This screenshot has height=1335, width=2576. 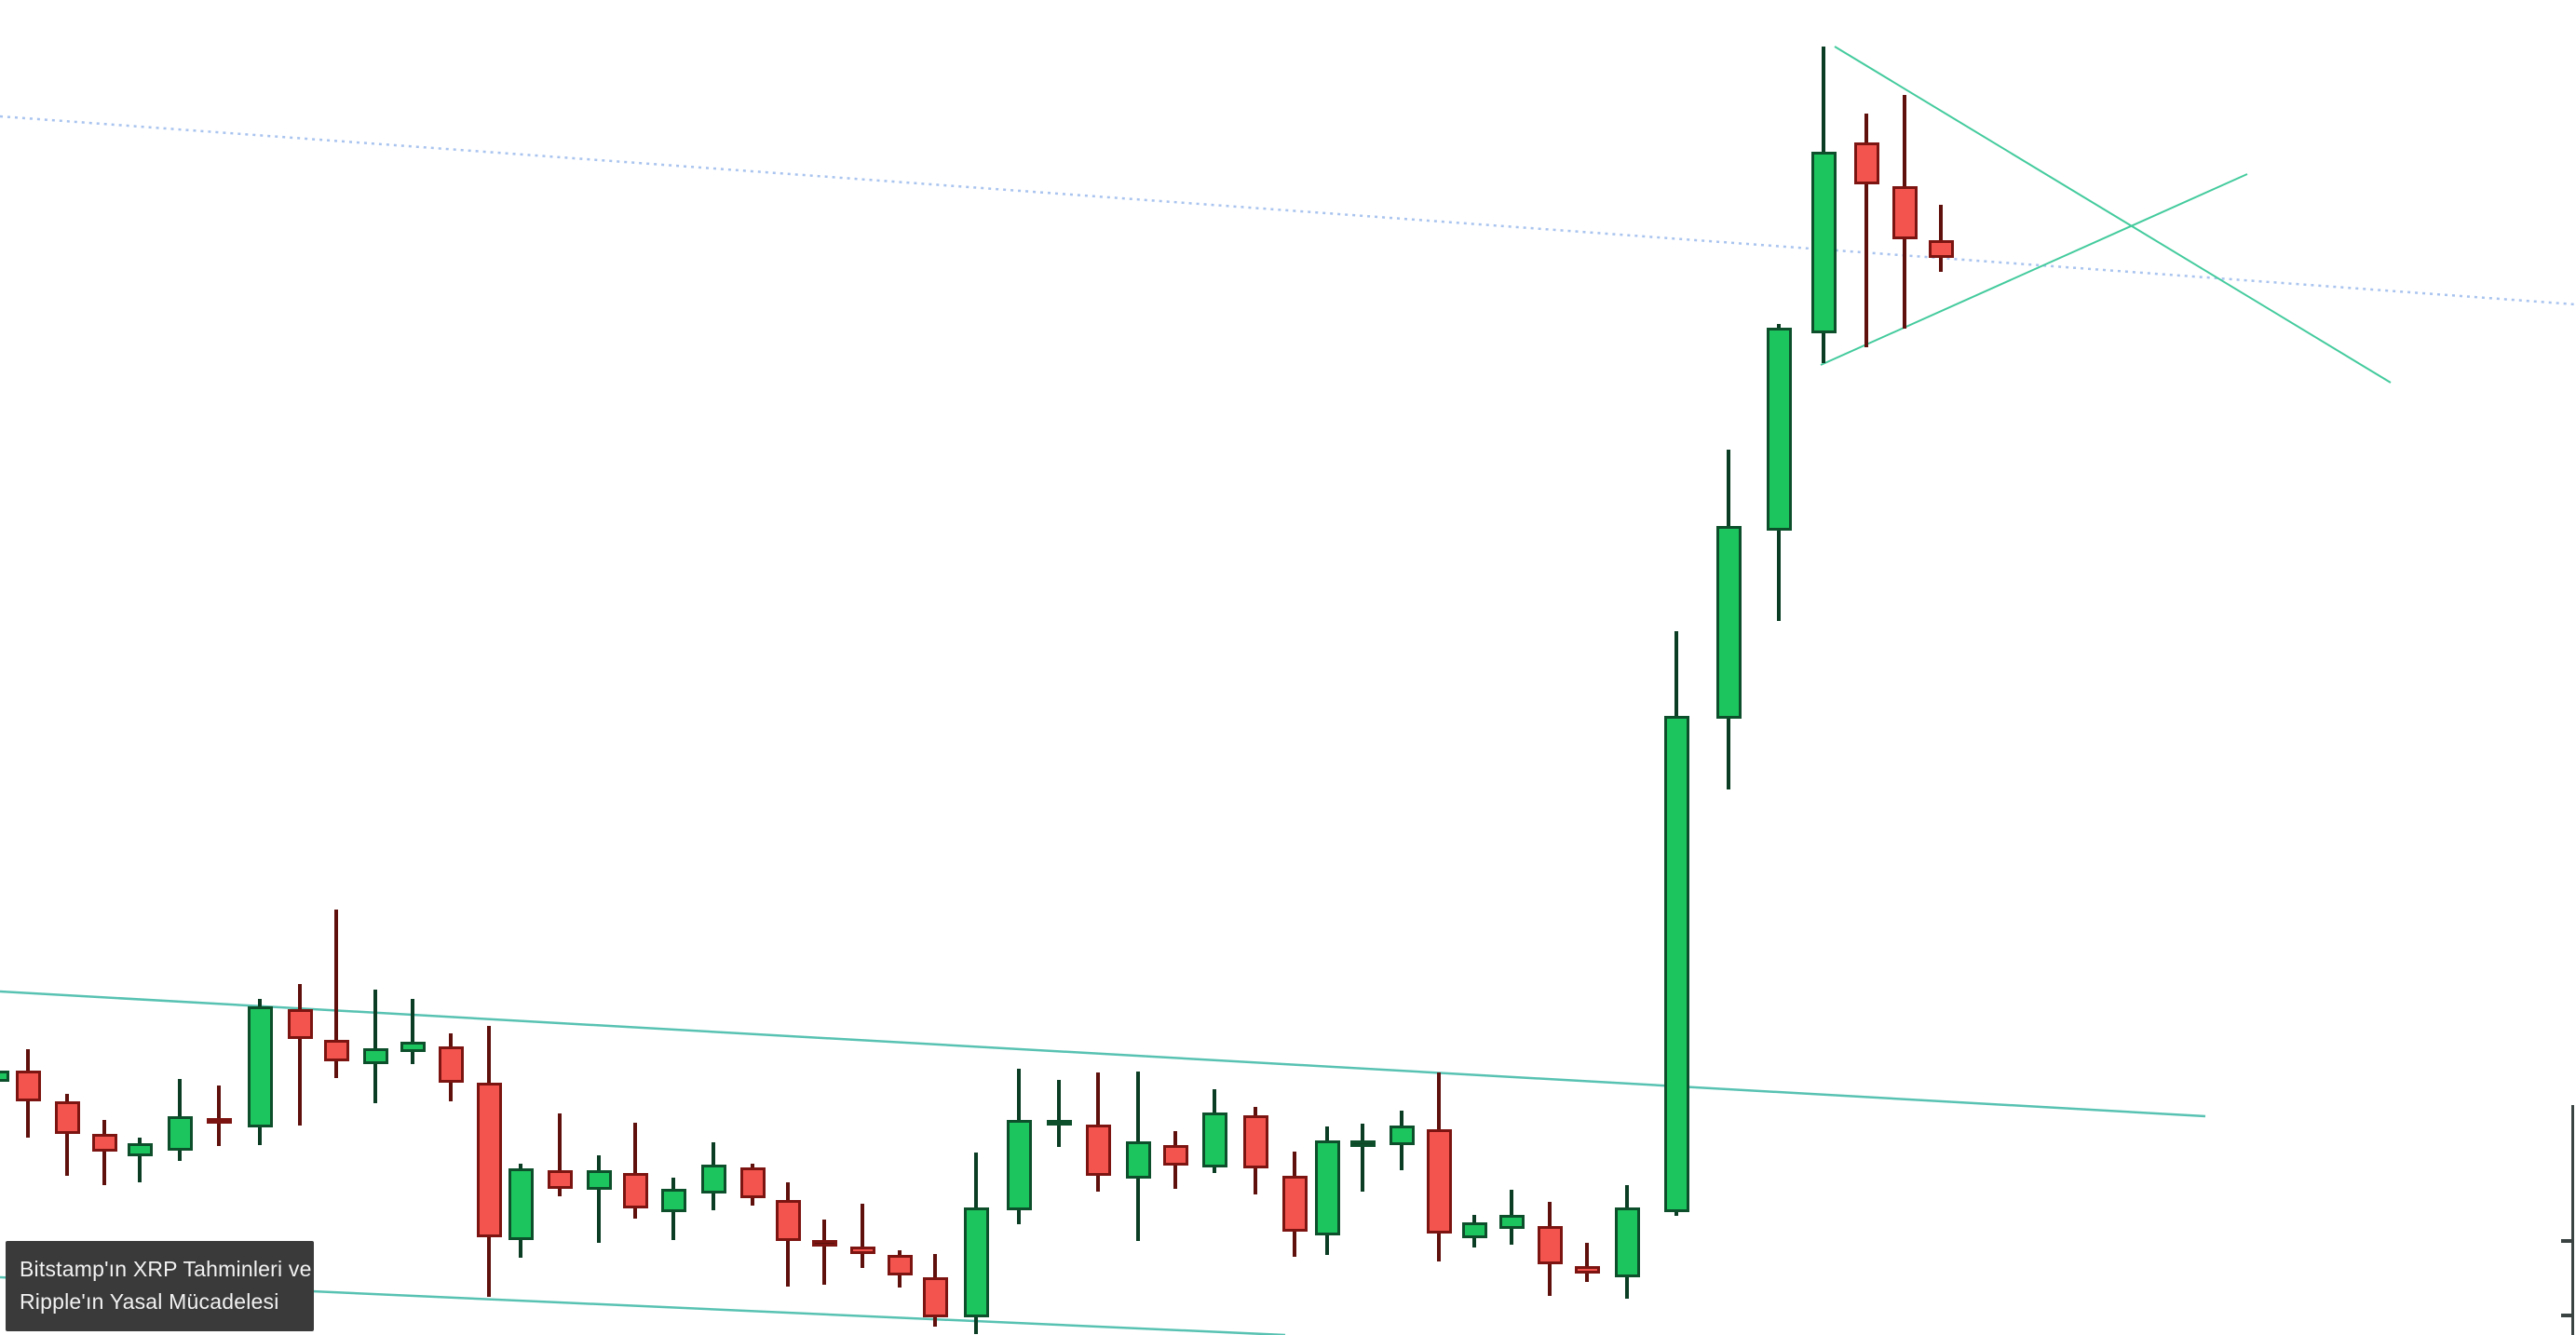 I want to click on pennant-lower-line, so click(x=2034, y=269).